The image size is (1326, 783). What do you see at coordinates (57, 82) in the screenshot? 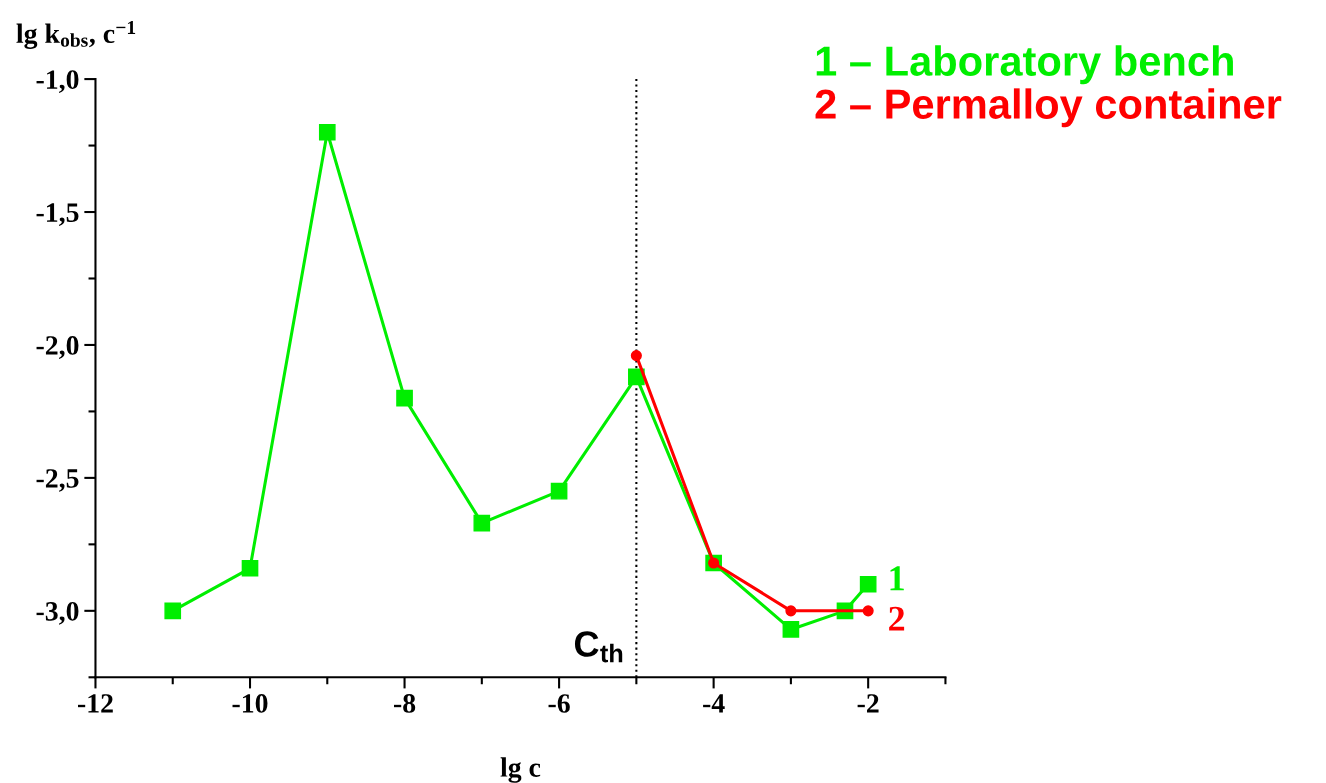
I see `y-tick-label: -1,0` at bounding box center [57, 82].